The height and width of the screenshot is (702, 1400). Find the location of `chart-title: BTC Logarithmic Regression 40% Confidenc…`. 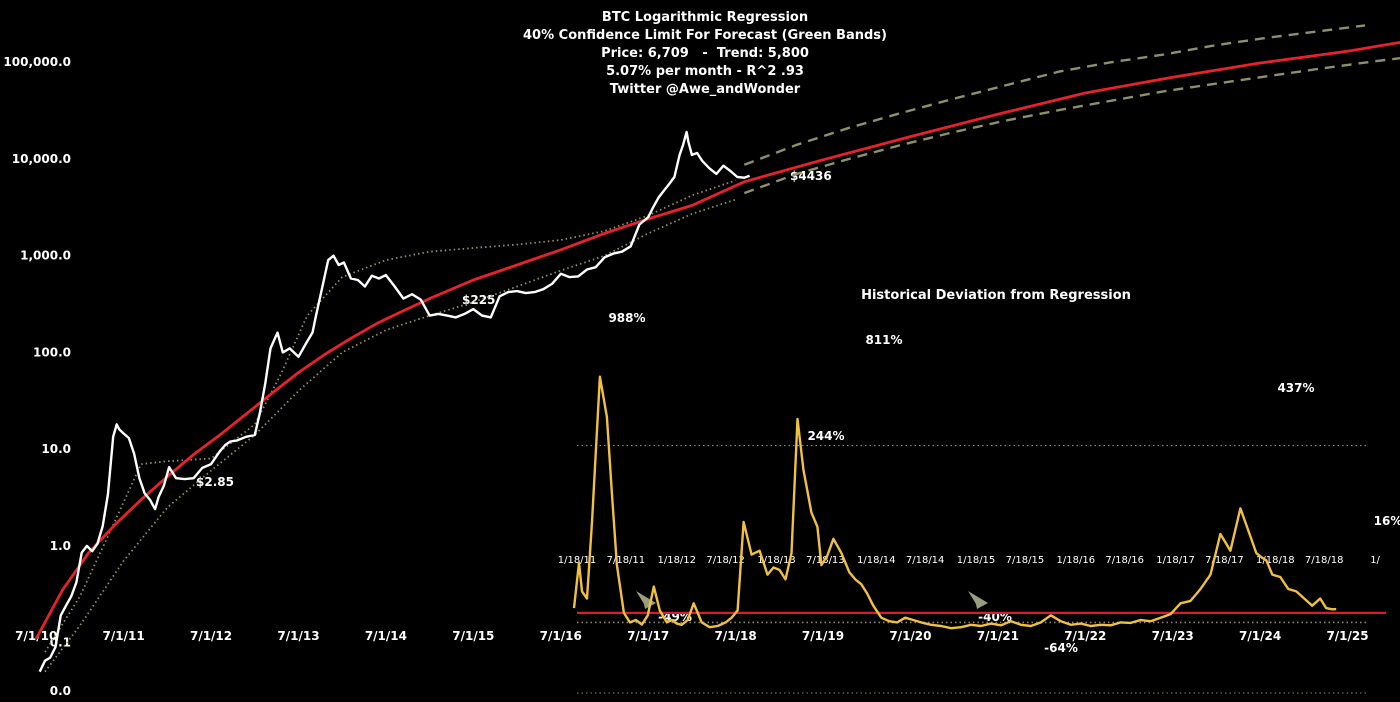

chart-title: BTC Logarithmic Regression 40% Confidenc… is located at coordinates (705, 53).